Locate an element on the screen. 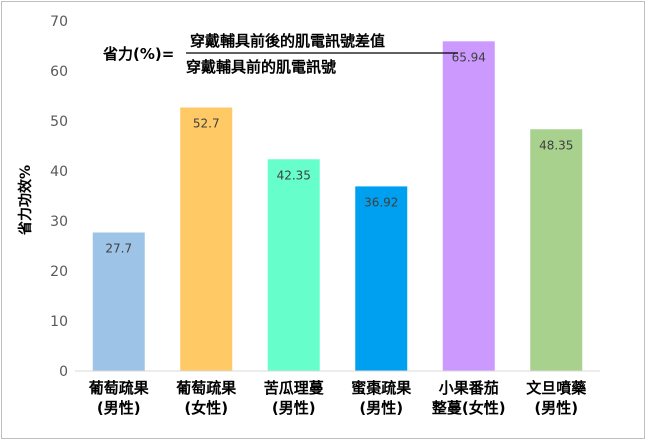 This screenshot has width=646, height=440. formula-left: 省力(%)= is located at coordinates (138, 54).